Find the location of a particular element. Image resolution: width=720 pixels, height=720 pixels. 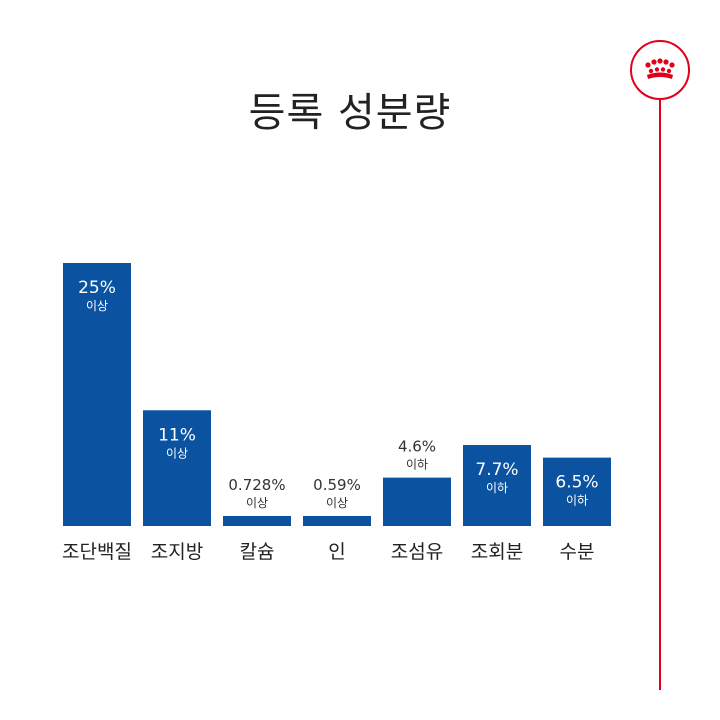

bar-value-label: 7.7% is located at coordinates (496, 470).